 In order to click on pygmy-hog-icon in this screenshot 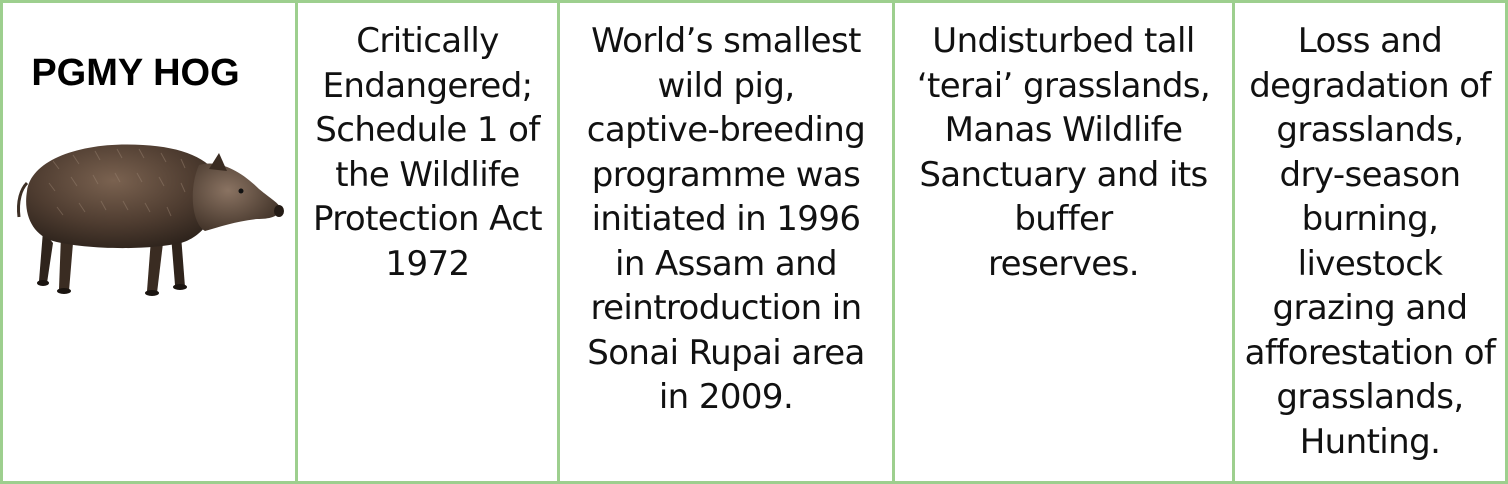, I will do `click(150, 220)`.